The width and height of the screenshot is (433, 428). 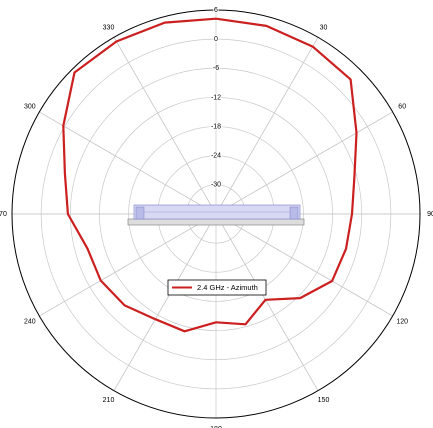 I want to click on angle-label: 60, so click(x=402, y=106).